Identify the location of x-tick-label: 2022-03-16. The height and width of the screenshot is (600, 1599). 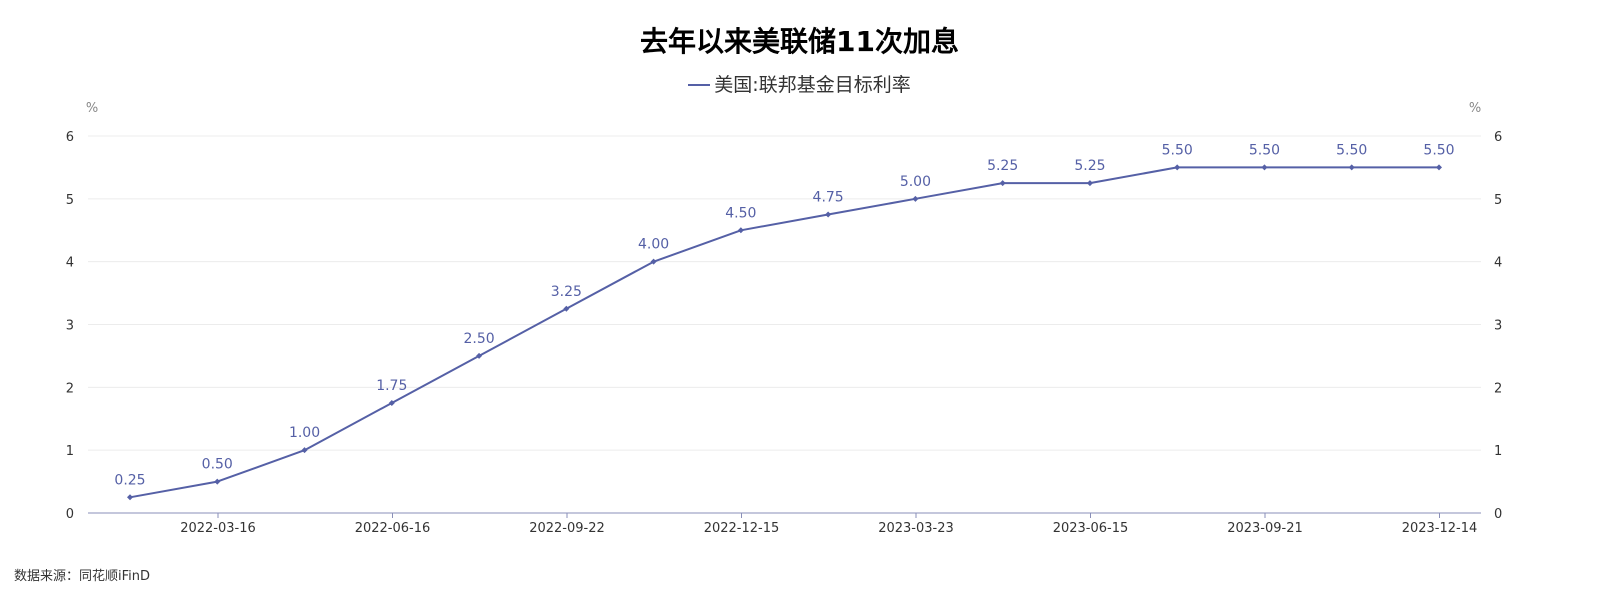
(218, 528).